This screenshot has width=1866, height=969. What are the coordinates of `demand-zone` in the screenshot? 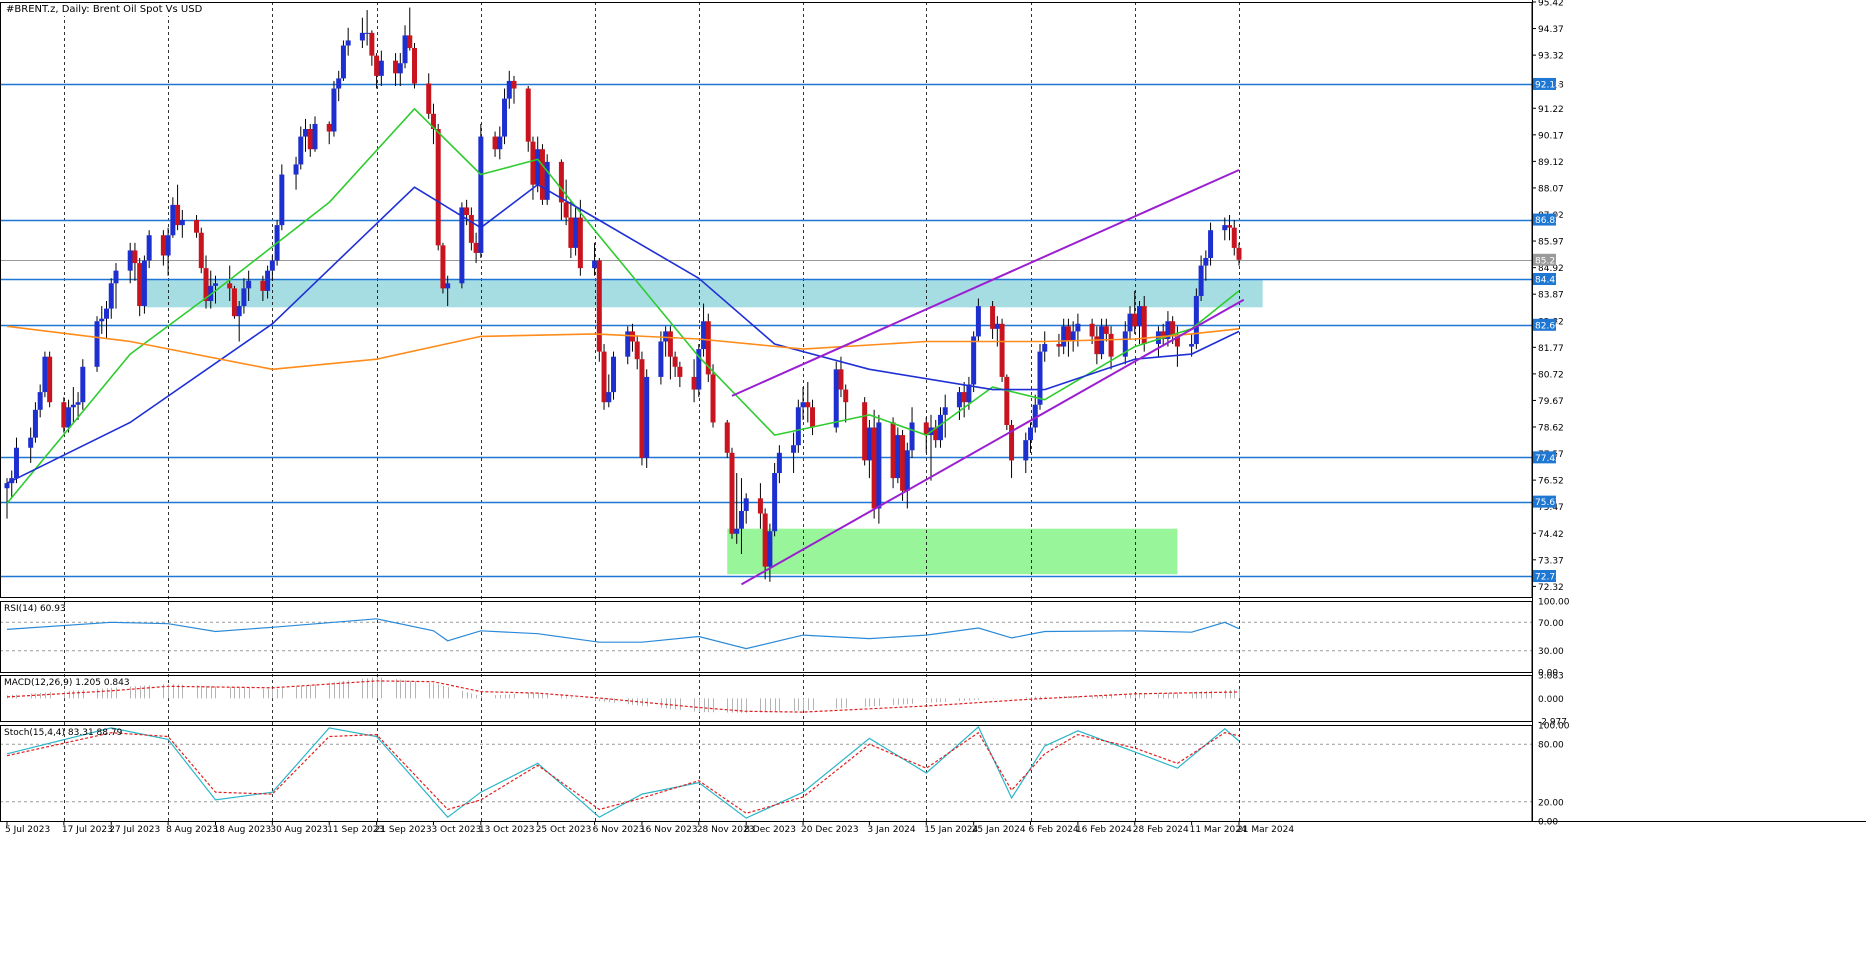 It's located at (952, 551).